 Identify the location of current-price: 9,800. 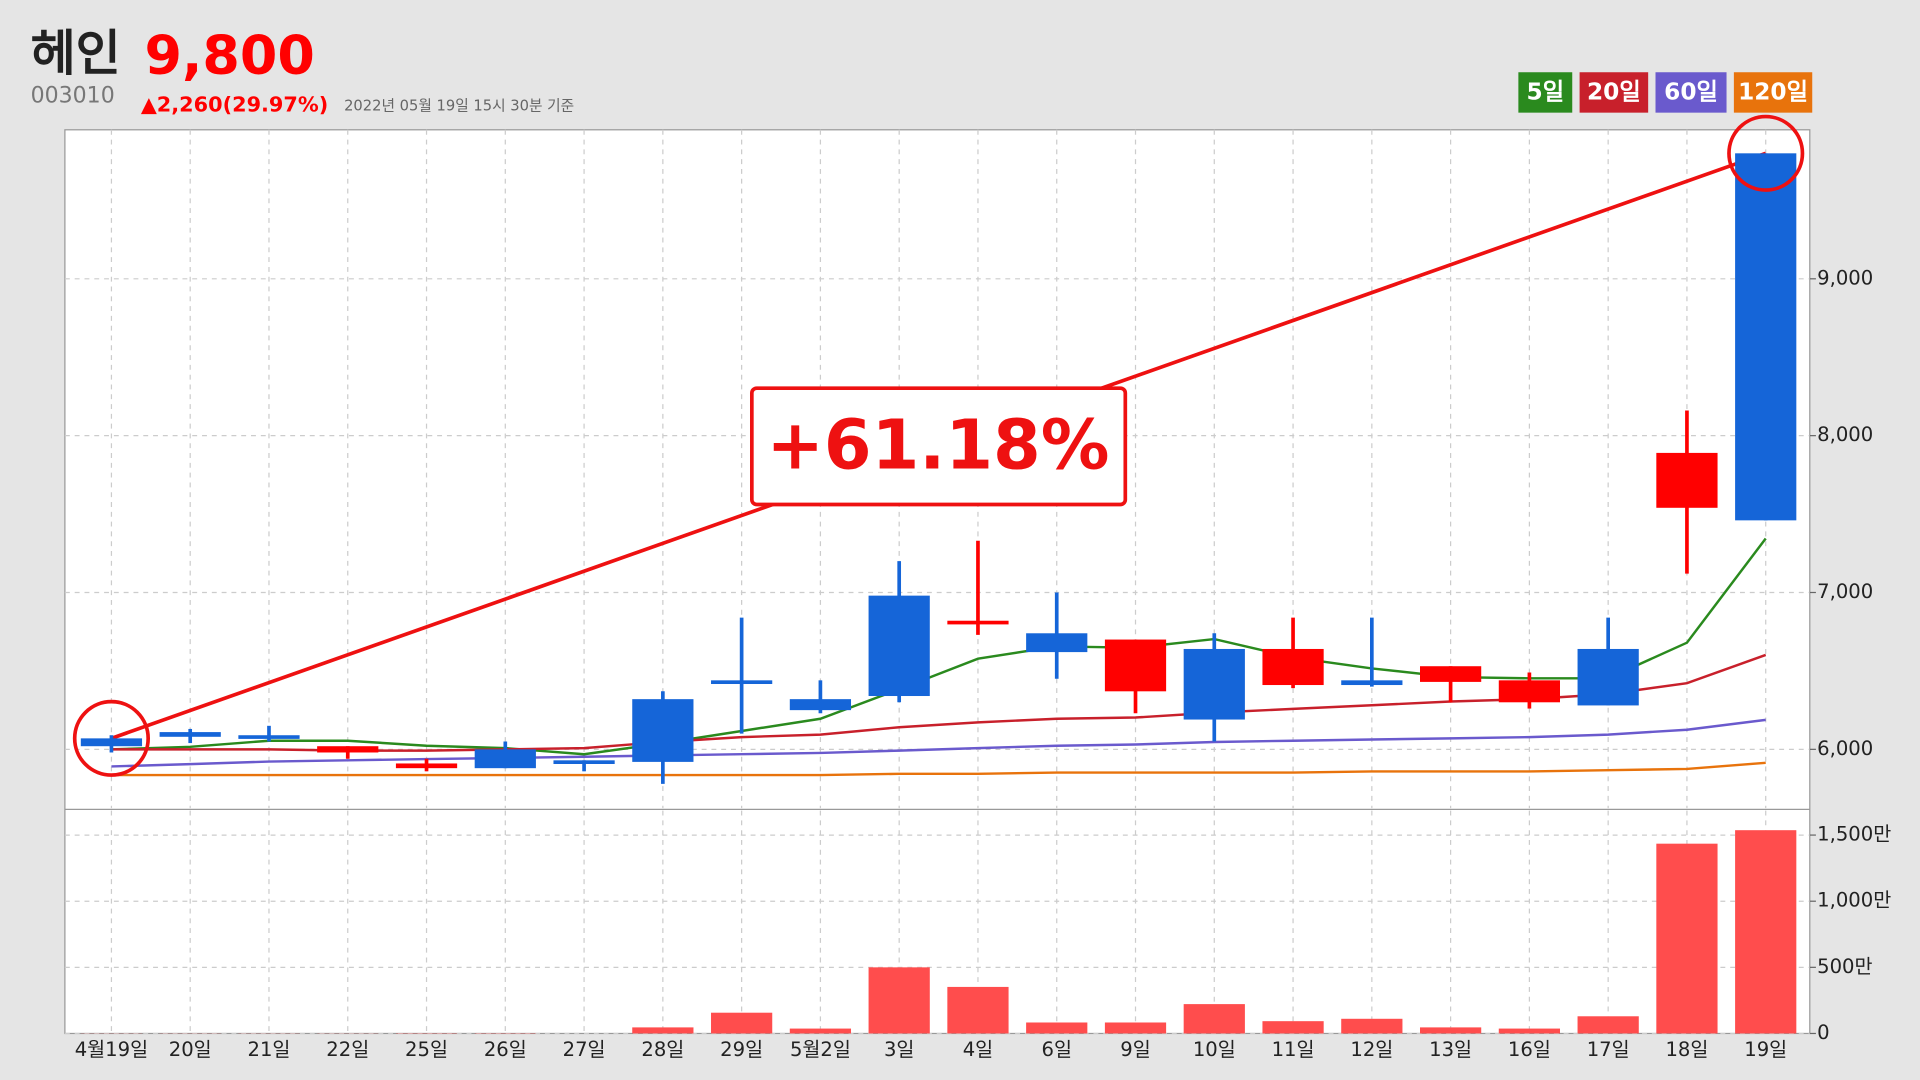
(229, 54).